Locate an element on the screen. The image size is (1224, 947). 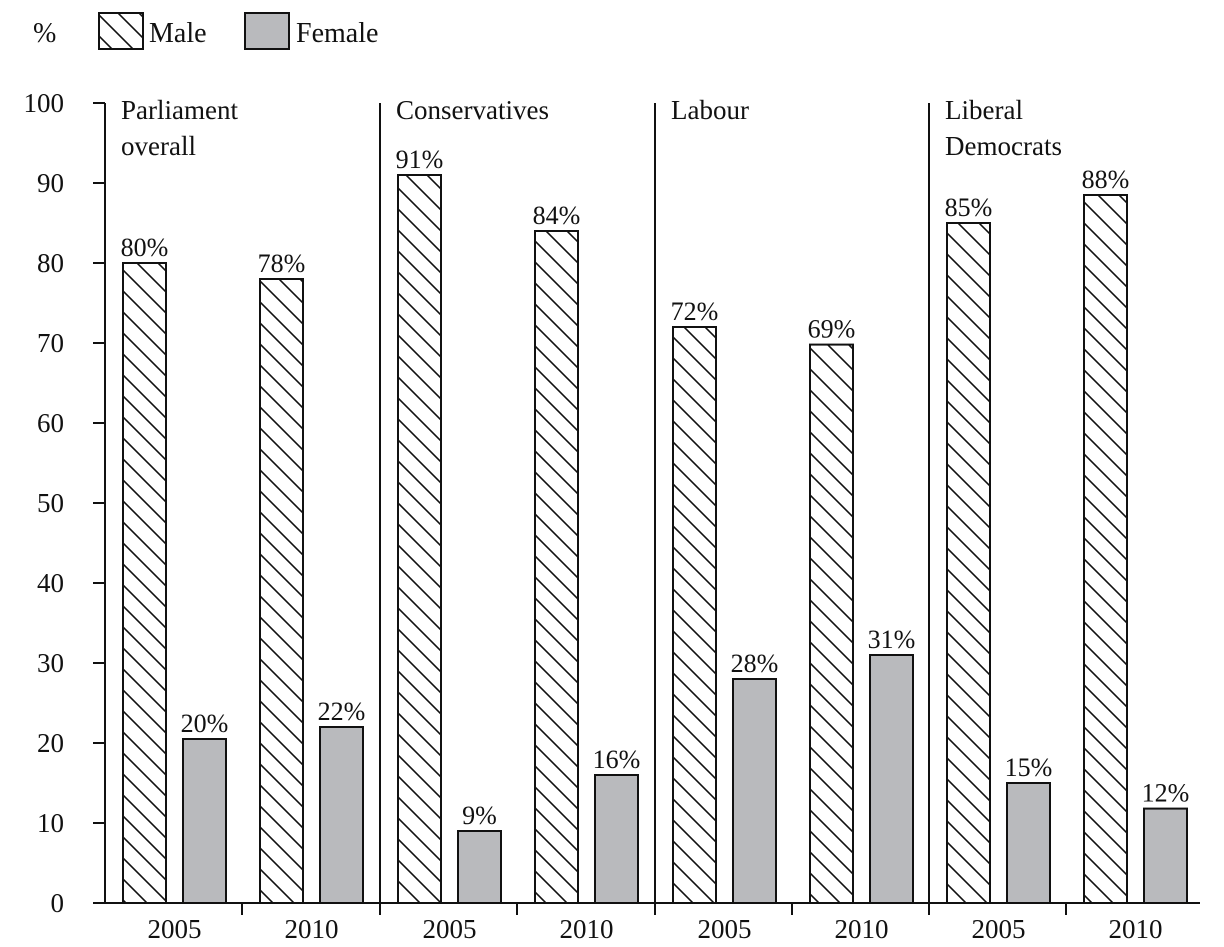
legend-swatch-female is located at coordinates (267, 31).